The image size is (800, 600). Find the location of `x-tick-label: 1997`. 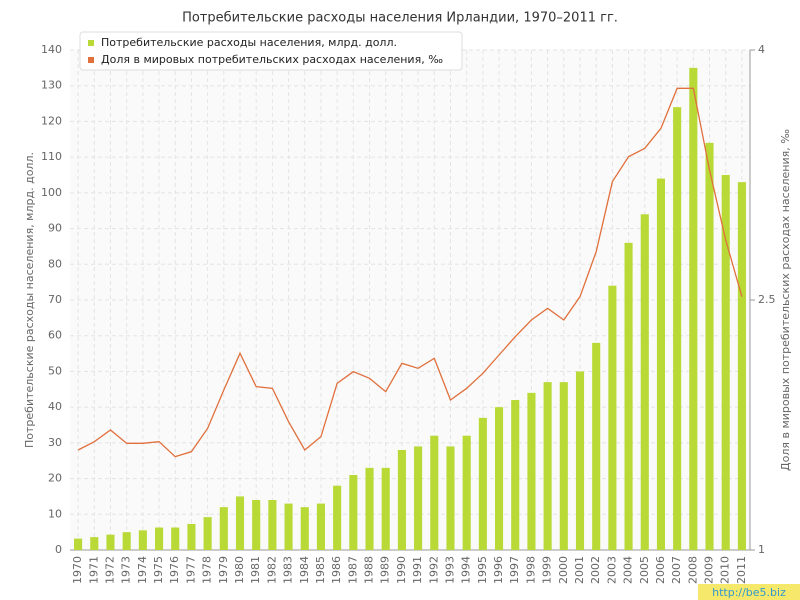

x-tick-label: 1997 is located at coordinates (514, 570).